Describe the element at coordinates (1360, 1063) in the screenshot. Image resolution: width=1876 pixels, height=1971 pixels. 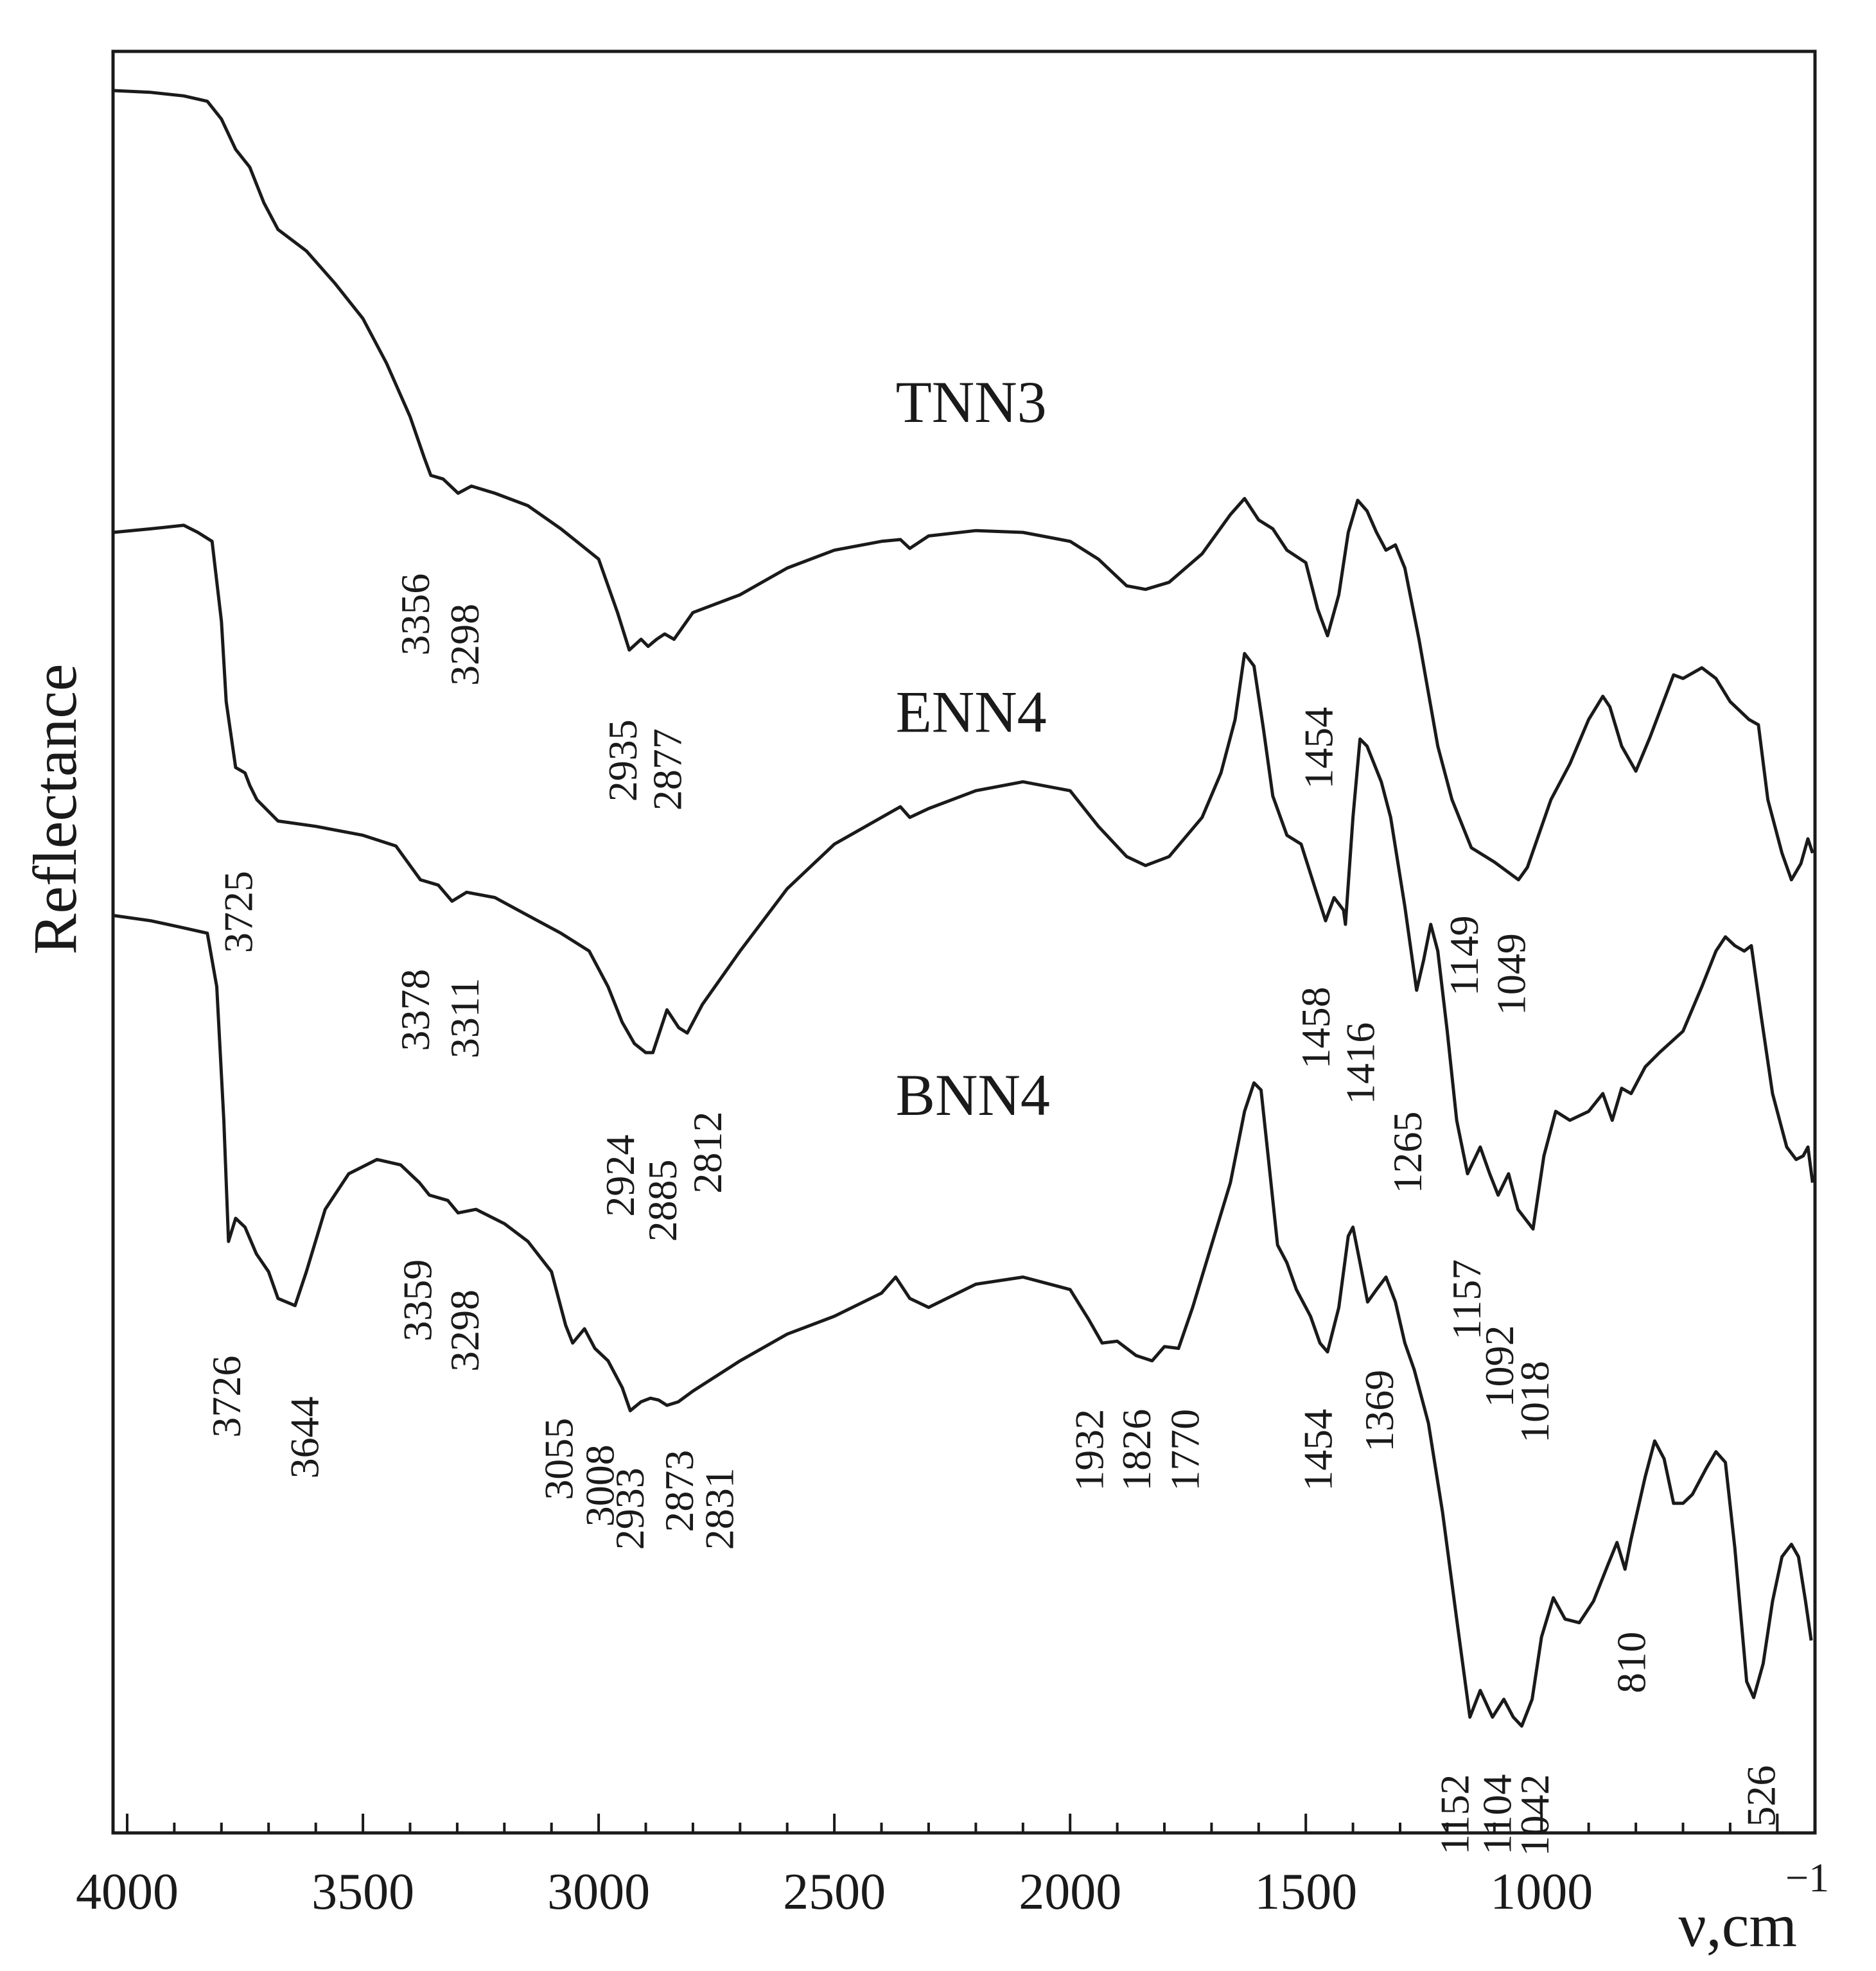
I see `peak-label: 1416` at that location.